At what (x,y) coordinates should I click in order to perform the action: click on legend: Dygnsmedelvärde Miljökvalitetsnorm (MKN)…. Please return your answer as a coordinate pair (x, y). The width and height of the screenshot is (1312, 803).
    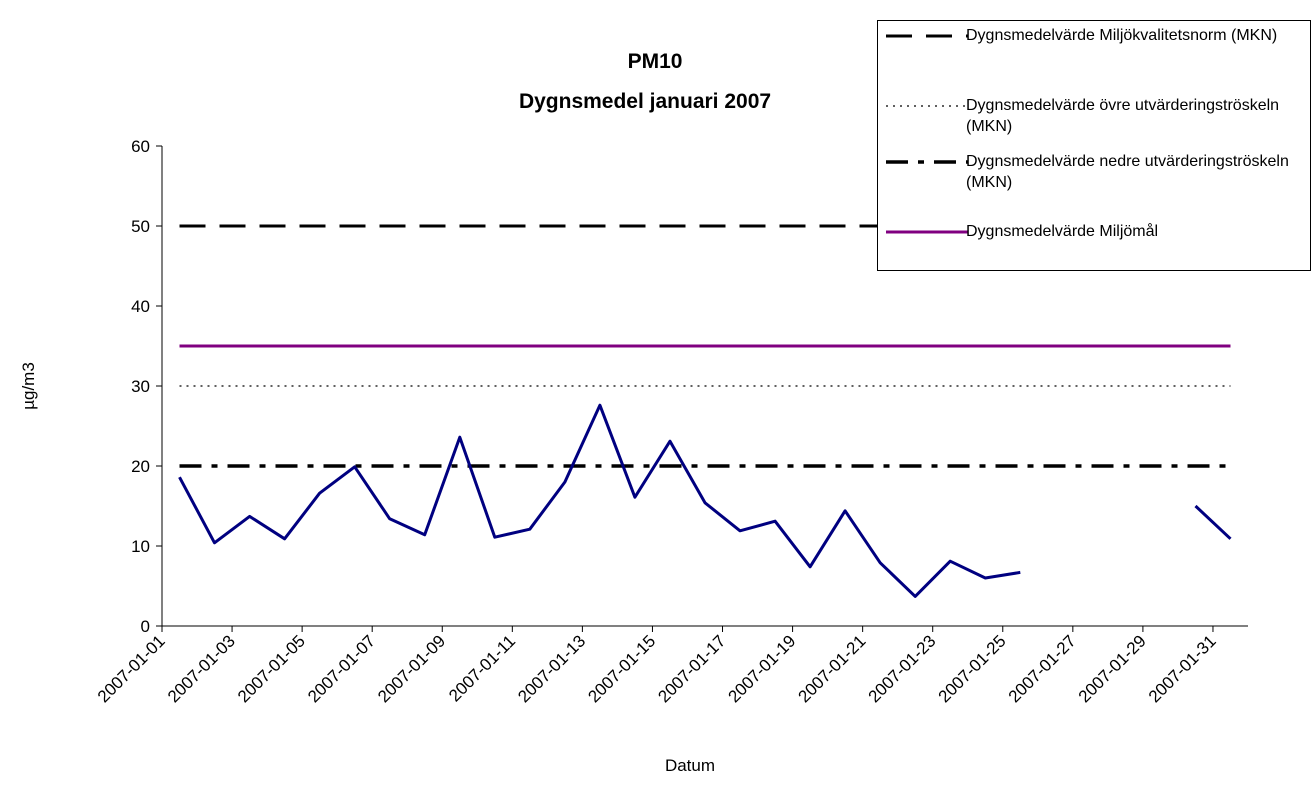
    Looking at the image, I should click on (1094, 145).